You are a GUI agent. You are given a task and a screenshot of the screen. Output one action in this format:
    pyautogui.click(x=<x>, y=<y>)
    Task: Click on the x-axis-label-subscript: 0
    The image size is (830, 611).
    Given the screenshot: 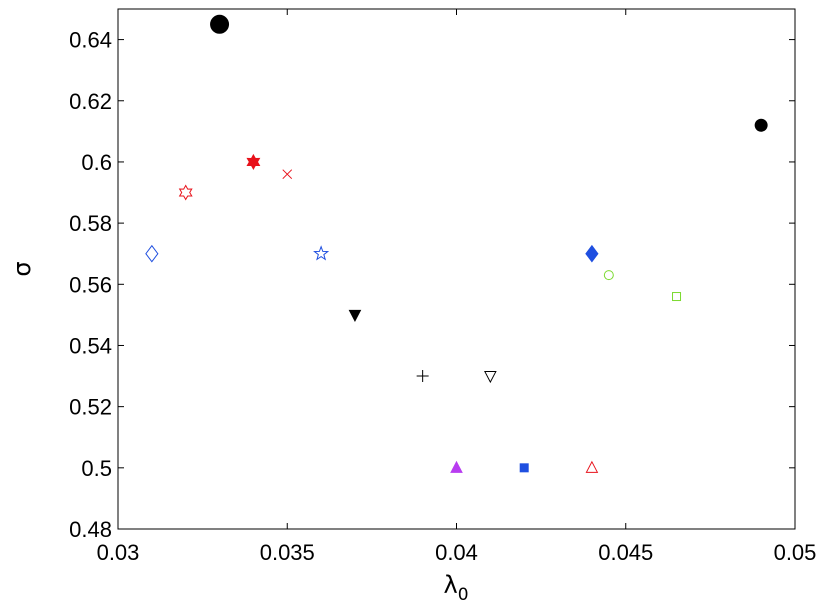 What is the action you would take?
    pyautogui.click(x=463, y=595)
    